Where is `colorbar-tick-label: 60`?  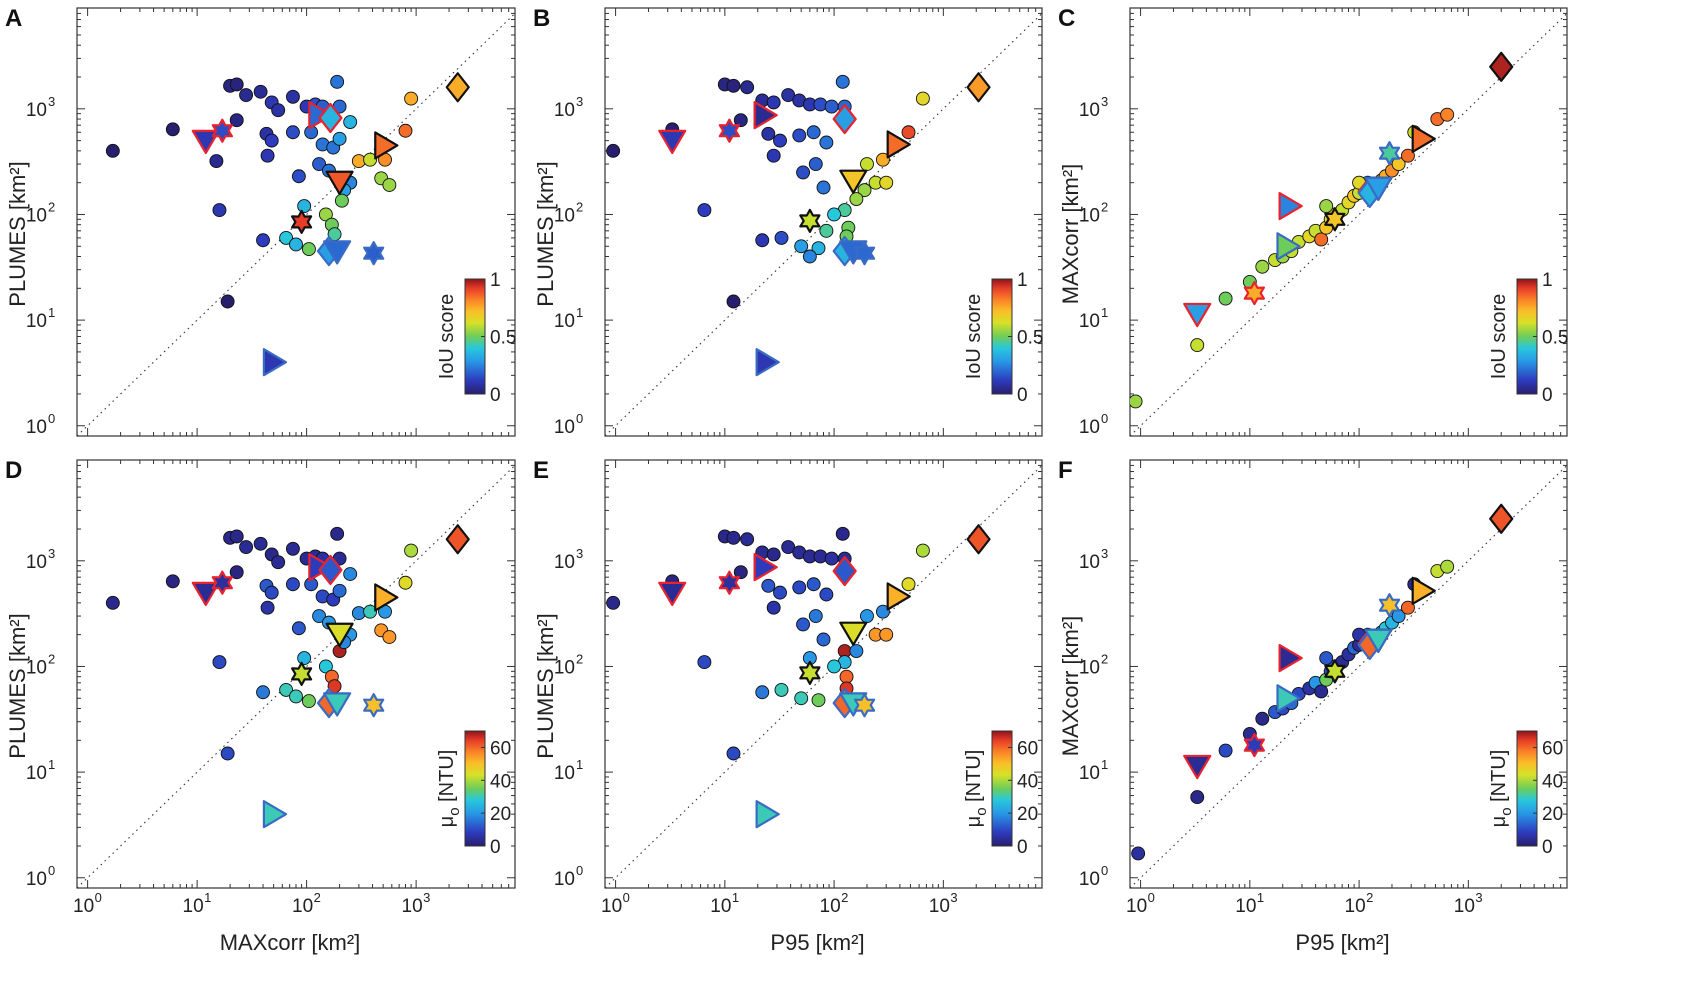
colorbar-tick-label: 60 is located at coordinates (1552, 748).